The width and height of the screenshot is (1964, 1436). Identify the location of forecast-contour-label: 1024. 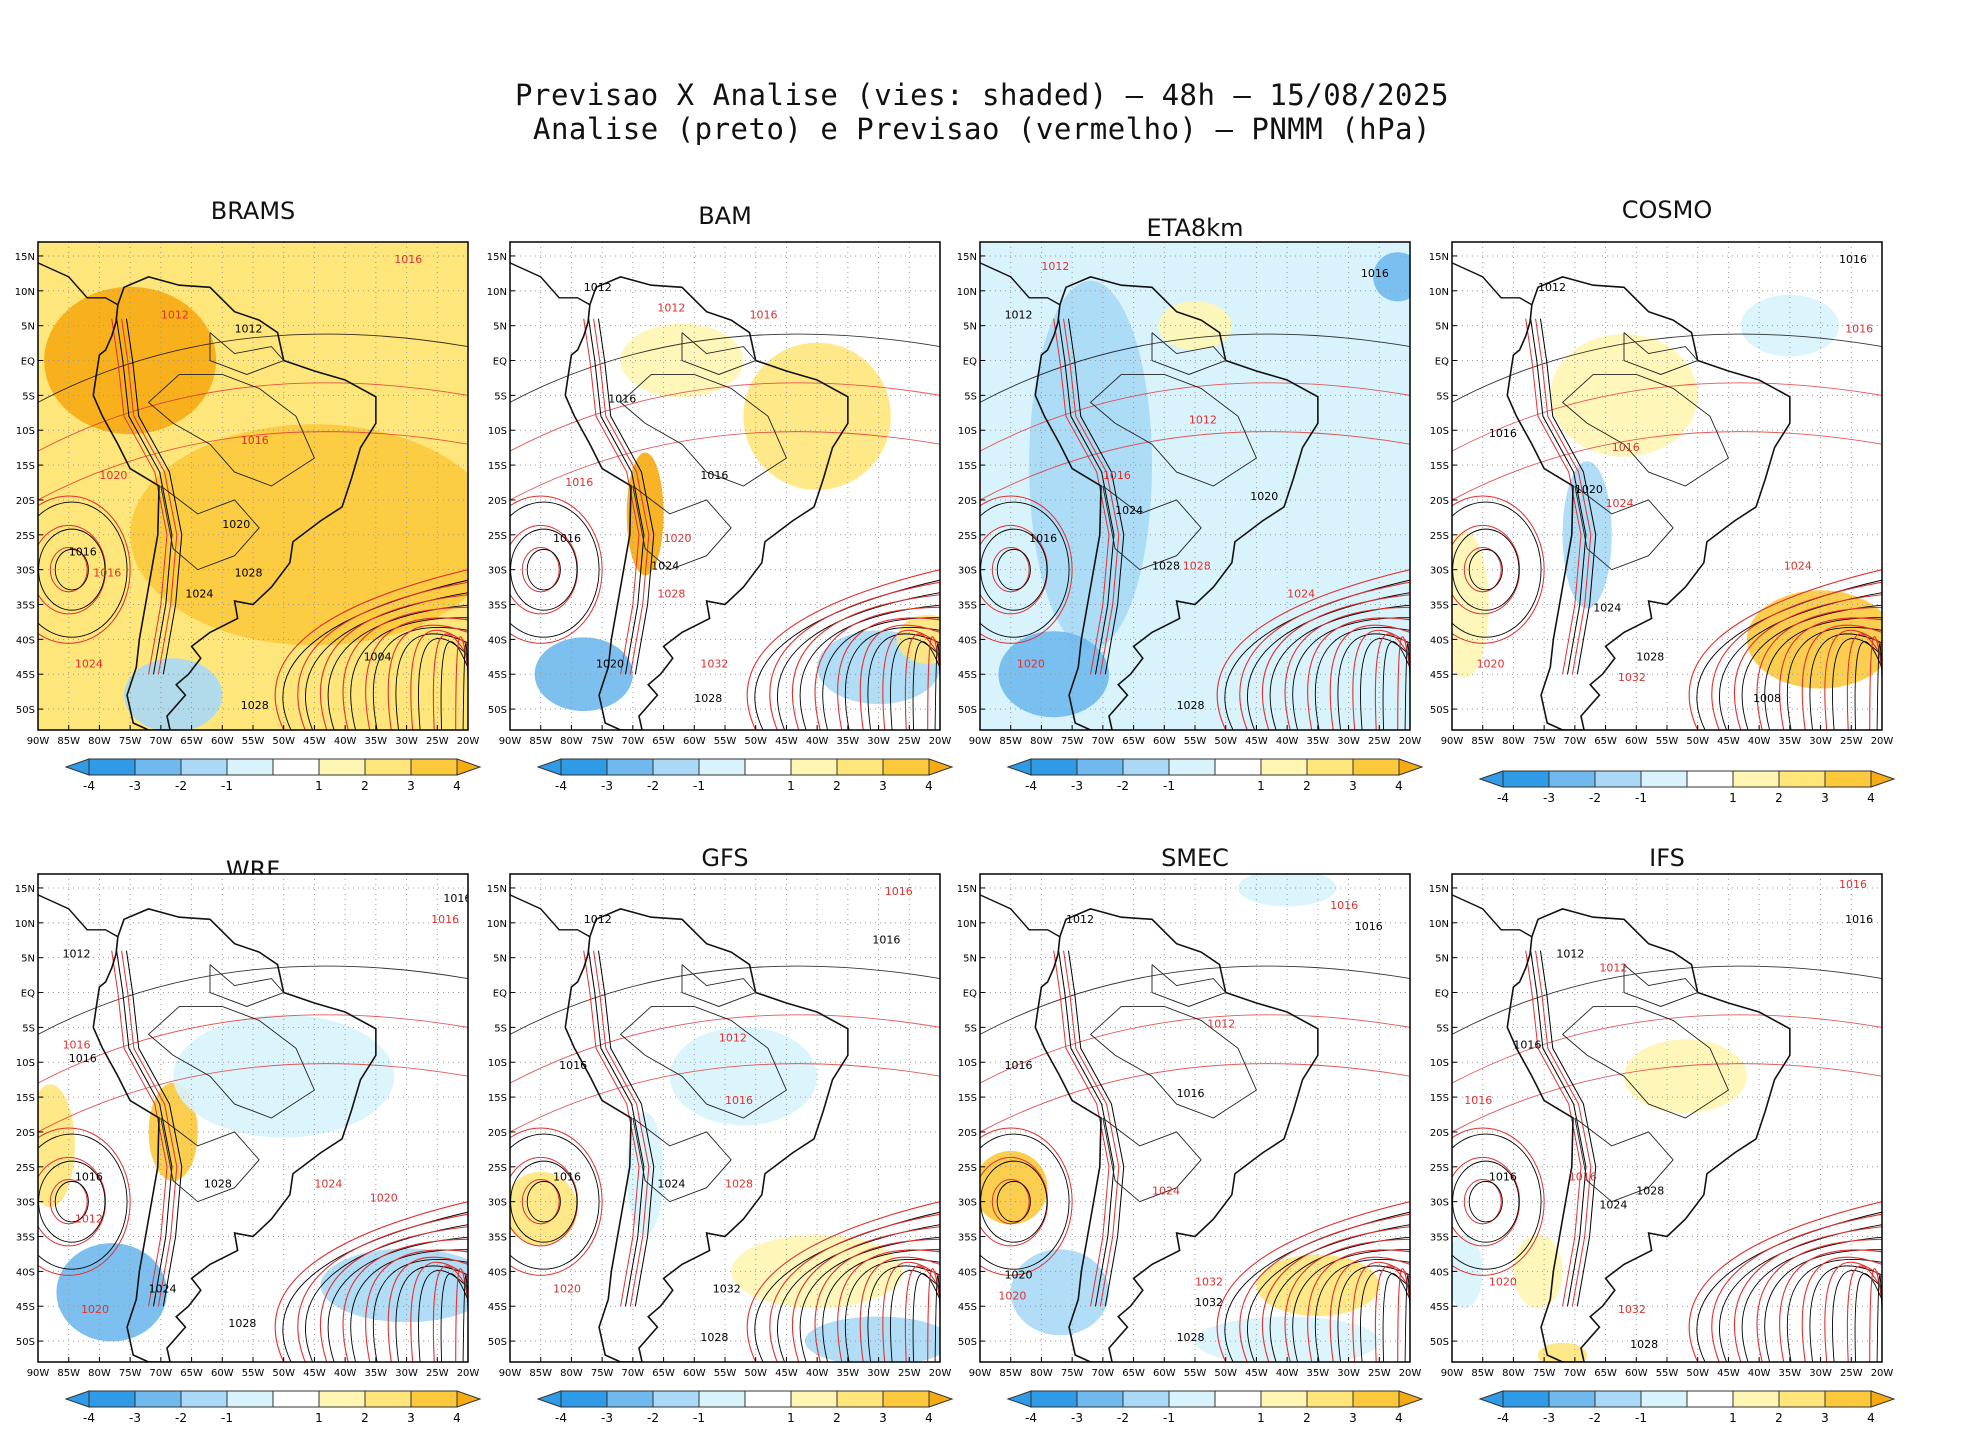
(1166, 1191).